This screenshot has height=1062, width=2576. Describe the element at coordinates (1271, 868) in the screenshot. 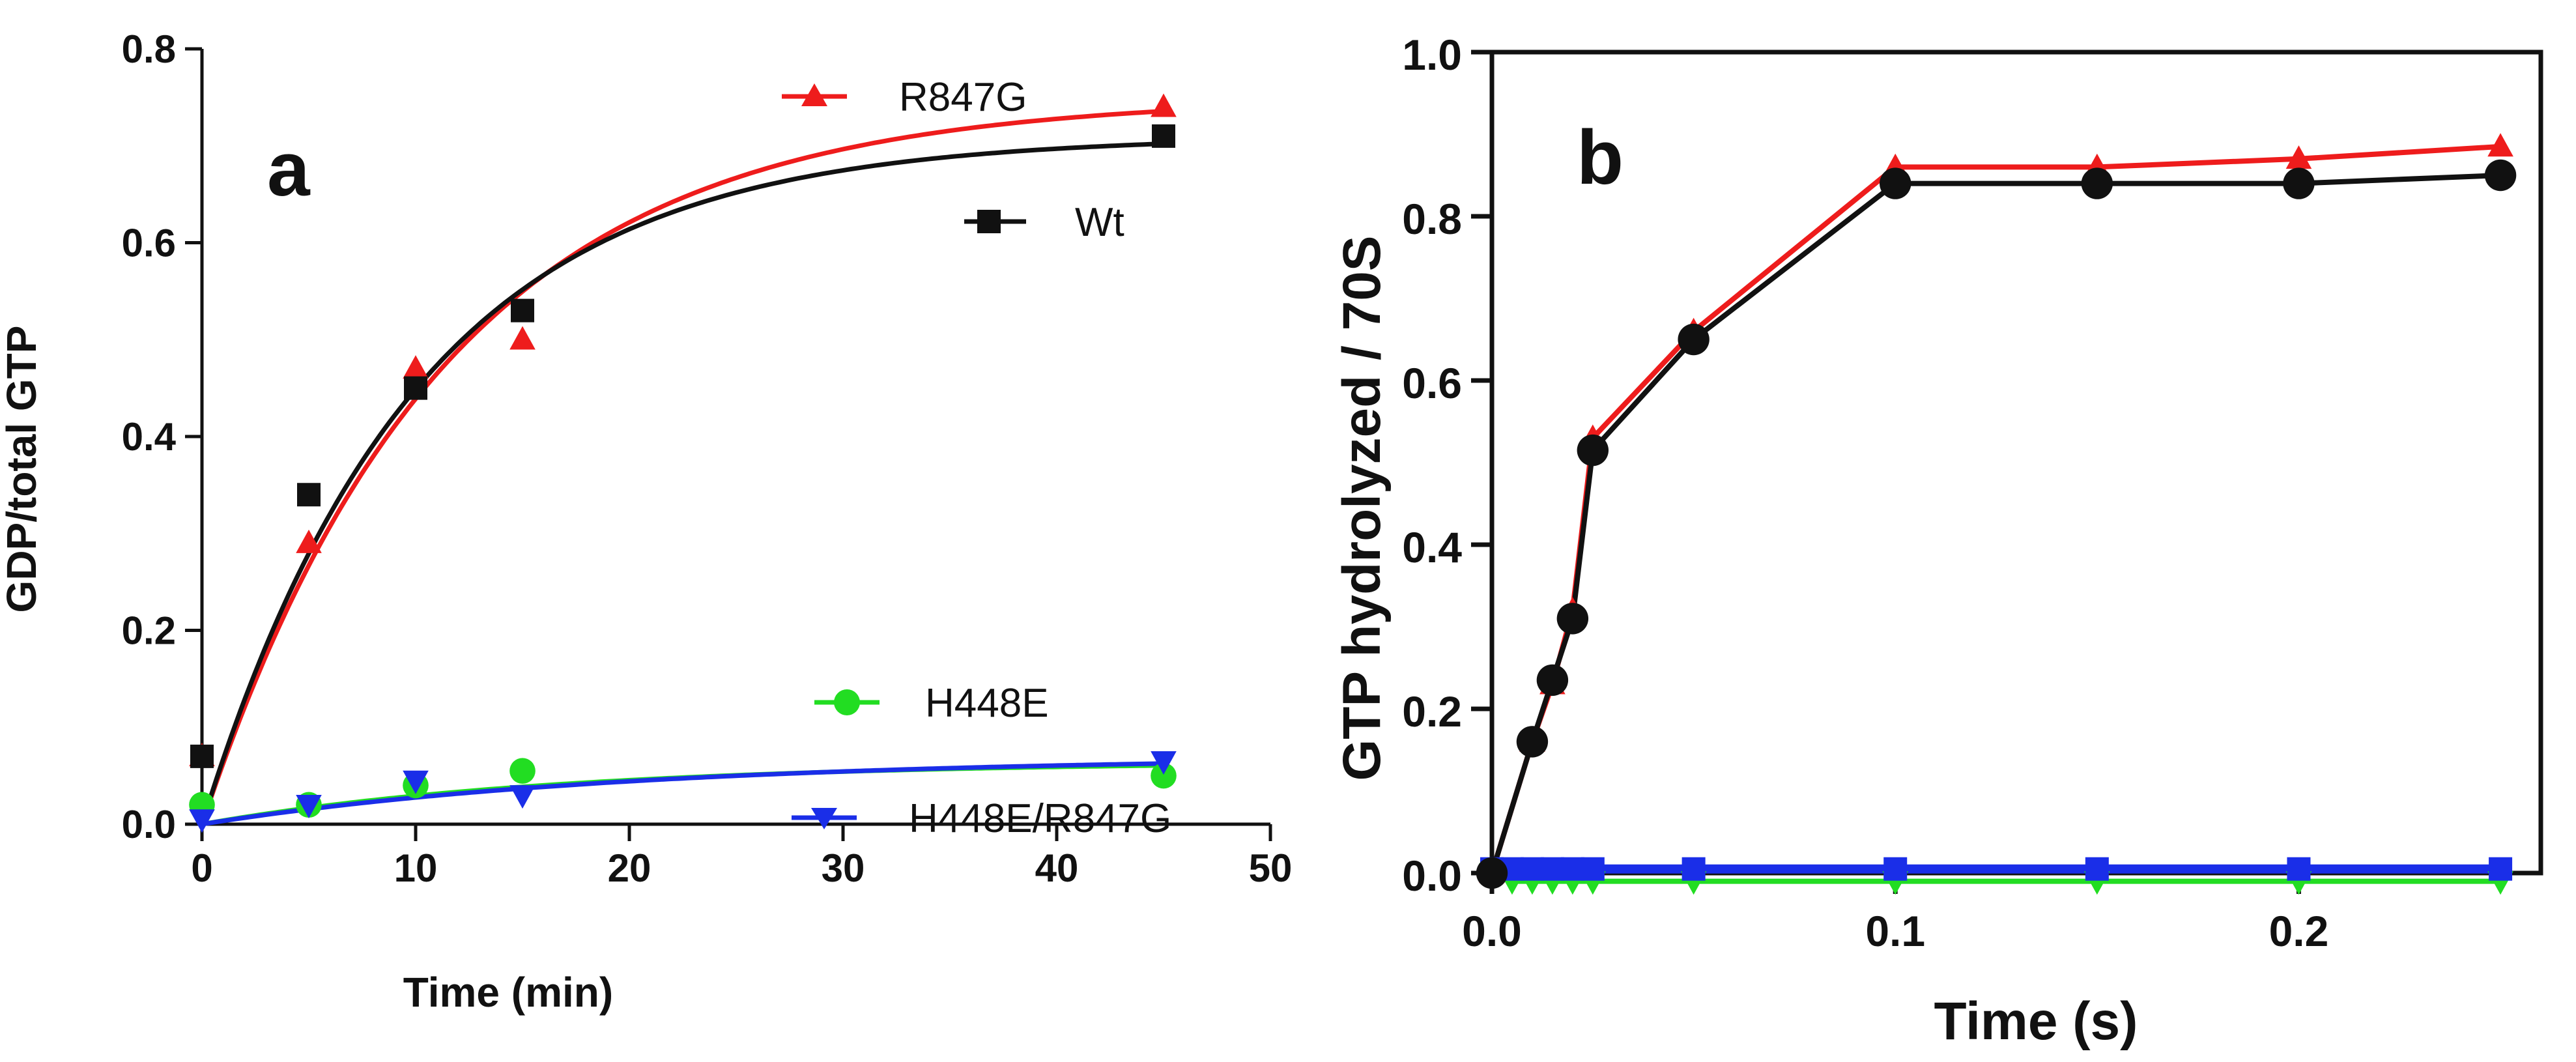

I see `panel-a-x-tick-label: 50` at that location.